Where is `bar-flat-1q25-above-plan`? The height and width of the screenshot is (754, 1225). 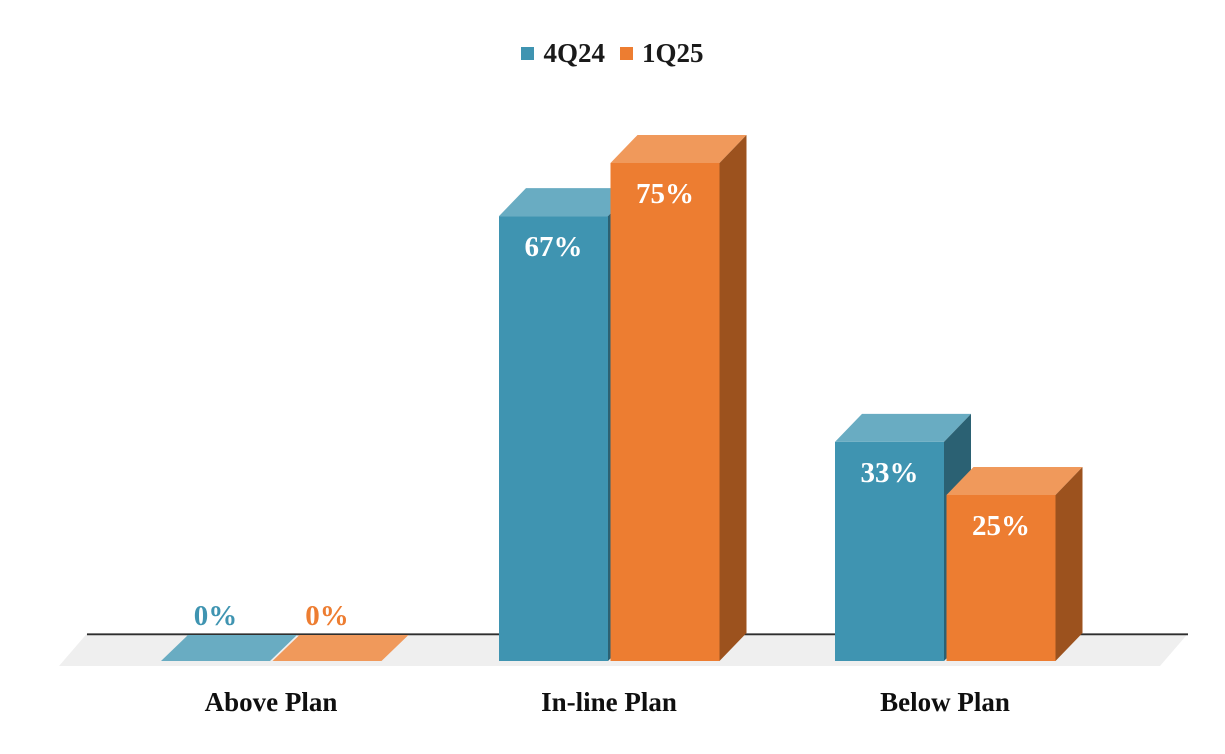
bar-flat-1q25-above-plan is located at coordinates (340, 648).